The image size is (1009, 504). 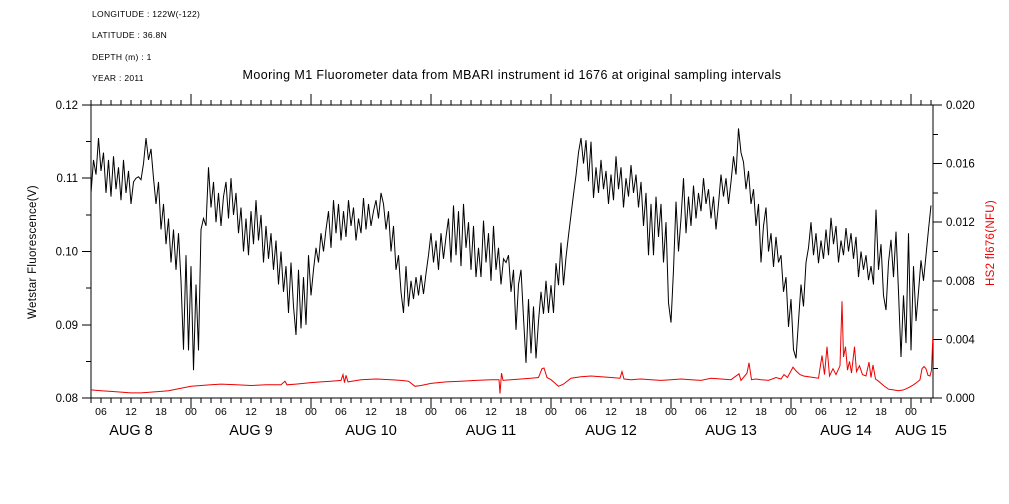 What do you see at coordinates (611, 431) in the screenshot?
I see `day-label: AUG 12` at bounding box center [611, 431].